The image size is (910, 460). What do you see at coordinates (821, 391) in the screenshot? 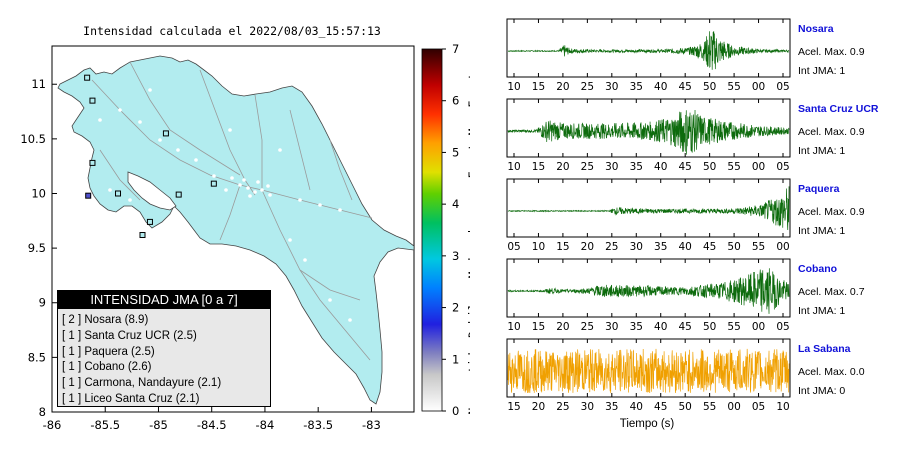
I see `jma-intensity-label: Int JMA: 0` at bounding box center [821, 391].